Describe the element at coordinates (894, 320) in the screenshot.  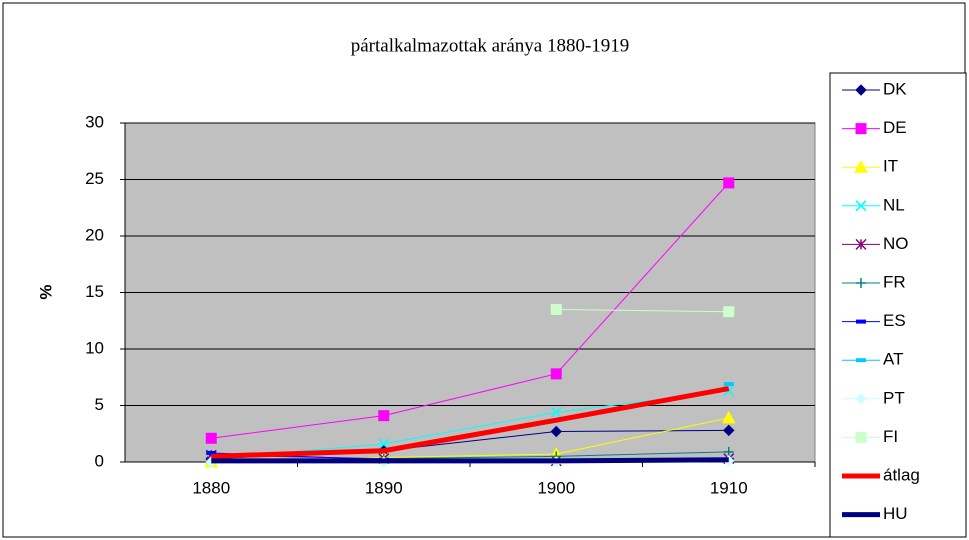
I see `legend-label: ES` at that location.